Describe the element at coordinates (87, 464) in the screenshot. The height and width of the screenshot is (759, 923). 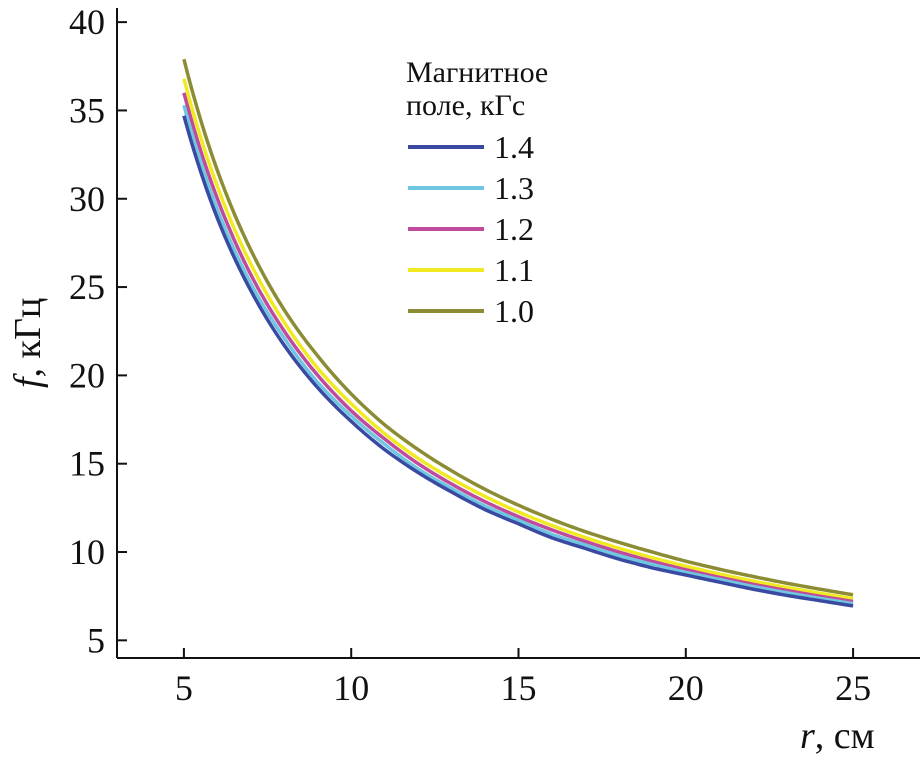
I see `y-tick-label: 15` at that location.